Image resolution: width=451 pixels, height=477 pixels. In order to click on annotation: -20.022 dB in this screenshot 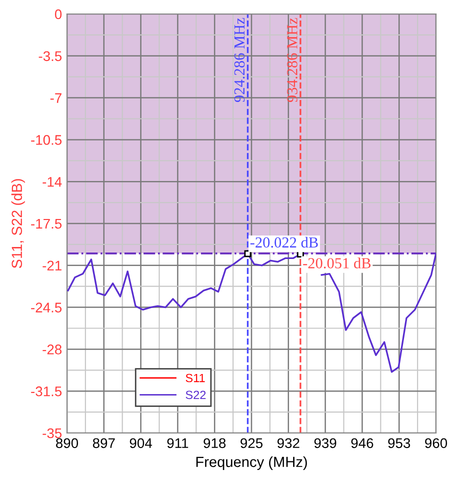, I will do `click(284, 242)`.